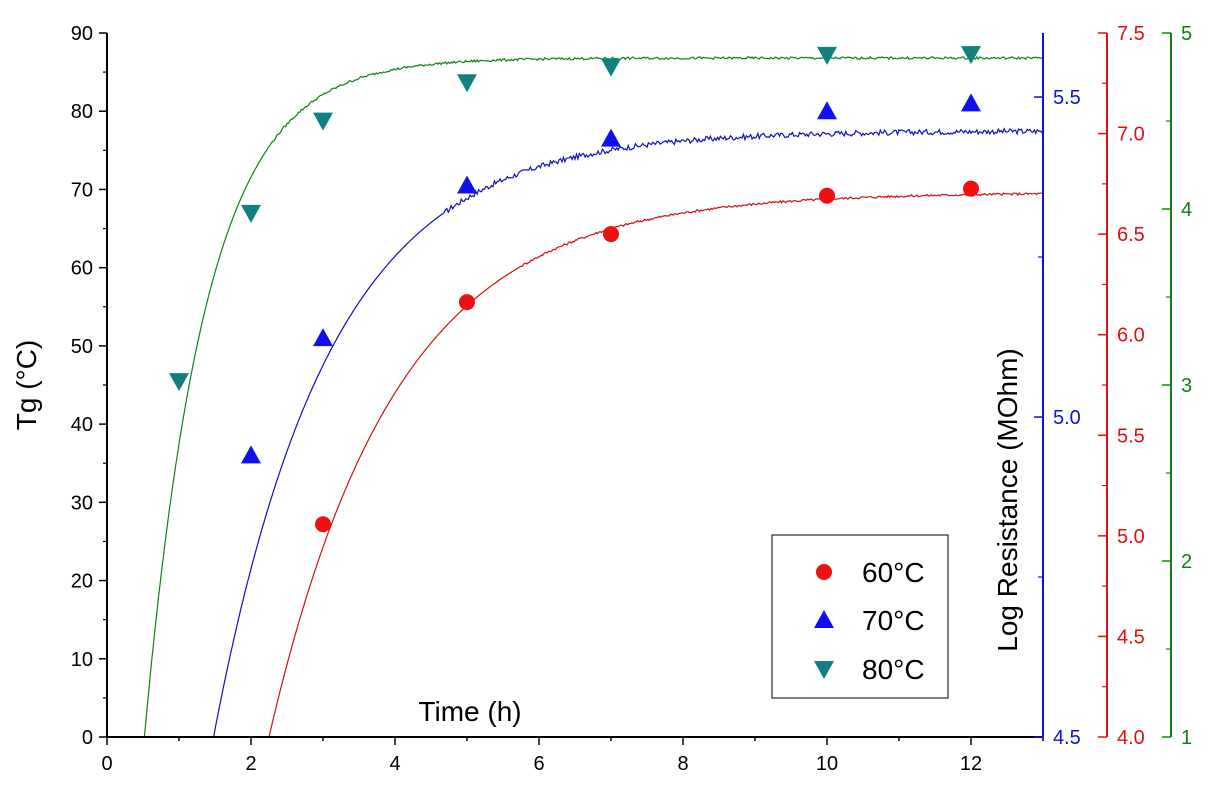 Image resolution: width=1220 pixels, height=797 pixels. Describe the element at coordinates (89, 386) in the screenshot. I see `left-y-axis: 0 10 20 30 40 50 60 70 80 90` at that location.